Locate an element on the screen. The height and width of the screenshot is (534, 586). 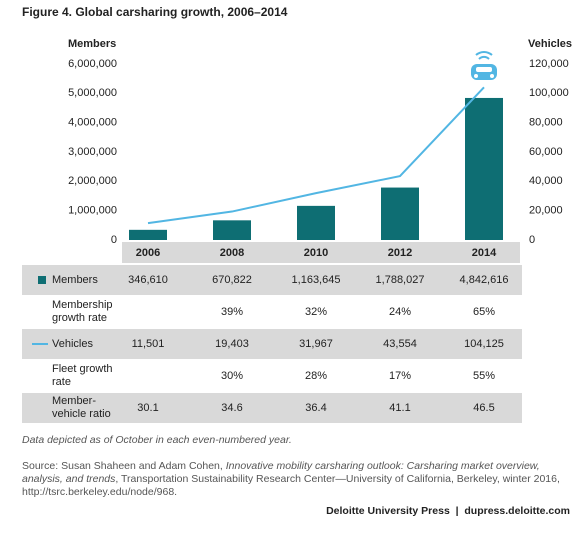
source-text: Source: Susan Shaheen and Adam Cohen, is located at coordinates (124, 466).